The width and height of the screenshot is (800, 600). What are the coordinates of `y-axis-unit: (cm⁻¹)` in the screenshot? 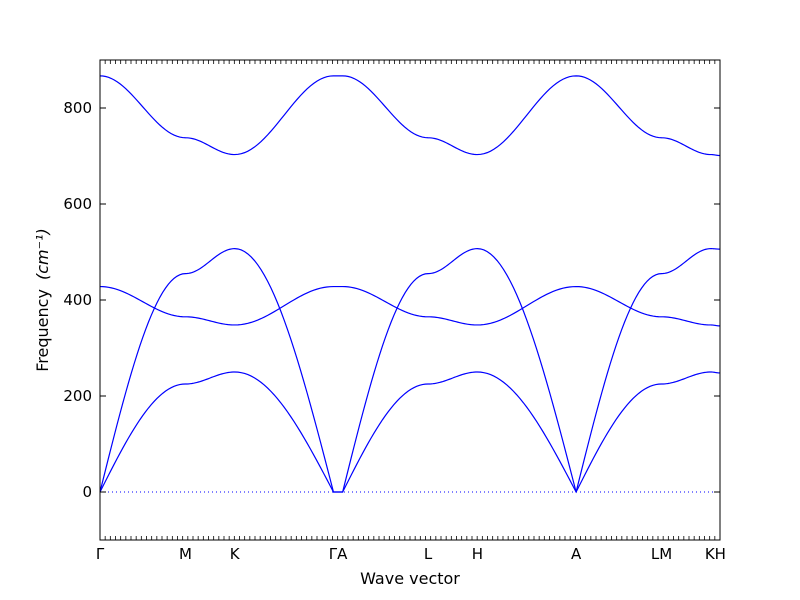 It's located at (42, 254).